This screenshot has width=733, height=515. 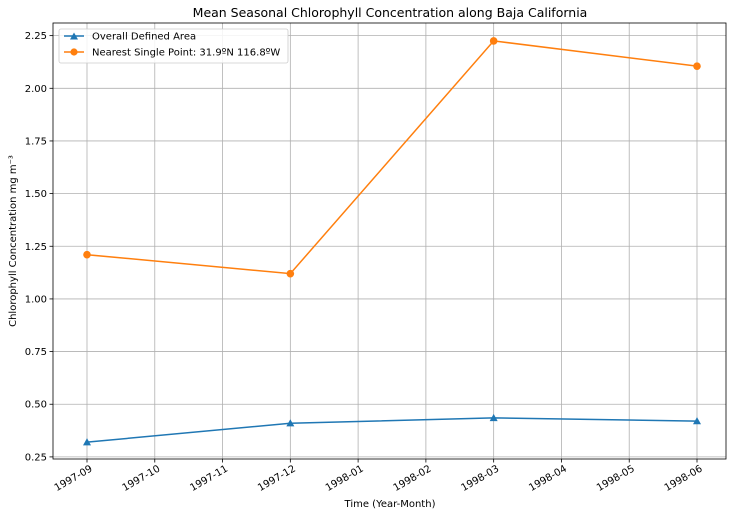 What do you see at coordinates (36, 405) in the screenshot?
I see `y-tick-label: 0.50` at bounding box center [36, 405].